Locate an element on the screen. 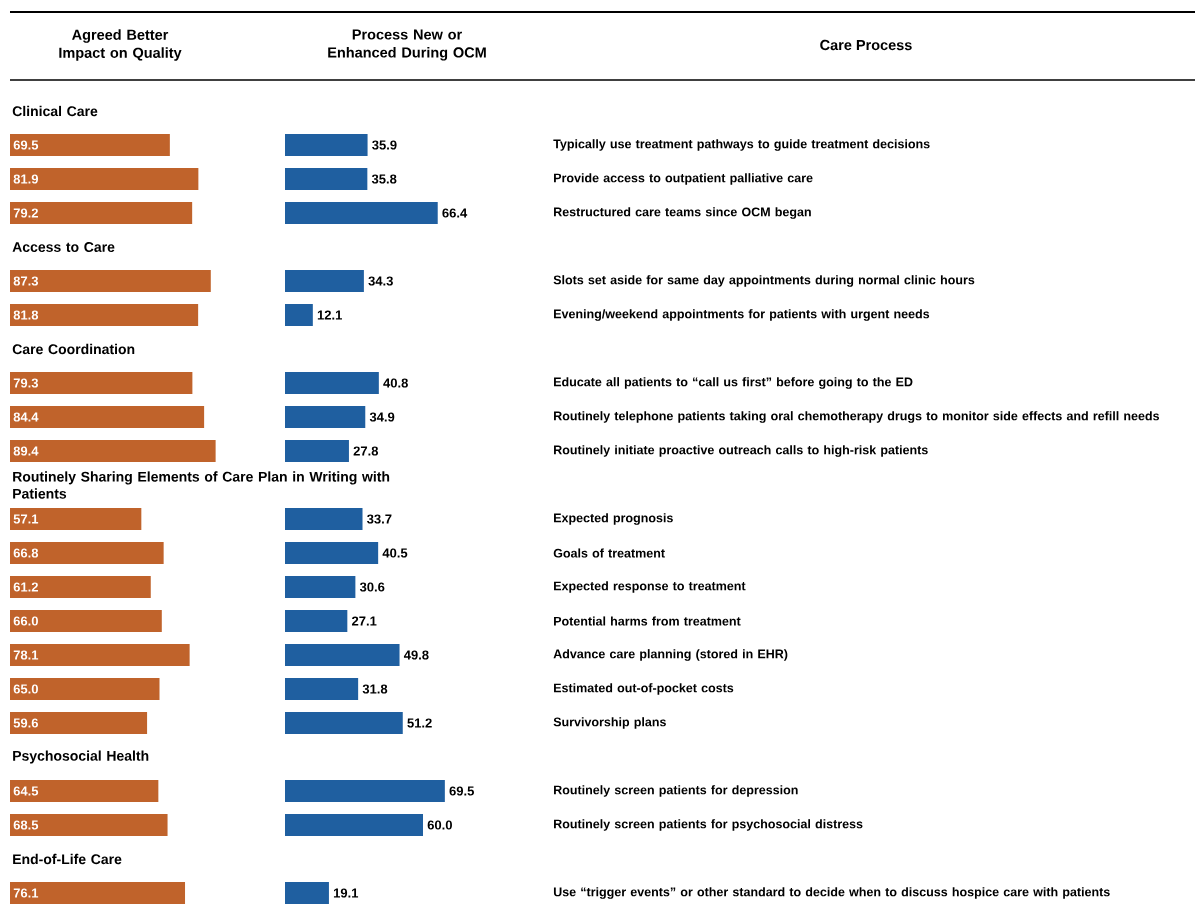 The height and width of the screenshot is (911, 1195). data-label: 57.1 is located at coordinates (26, 519).